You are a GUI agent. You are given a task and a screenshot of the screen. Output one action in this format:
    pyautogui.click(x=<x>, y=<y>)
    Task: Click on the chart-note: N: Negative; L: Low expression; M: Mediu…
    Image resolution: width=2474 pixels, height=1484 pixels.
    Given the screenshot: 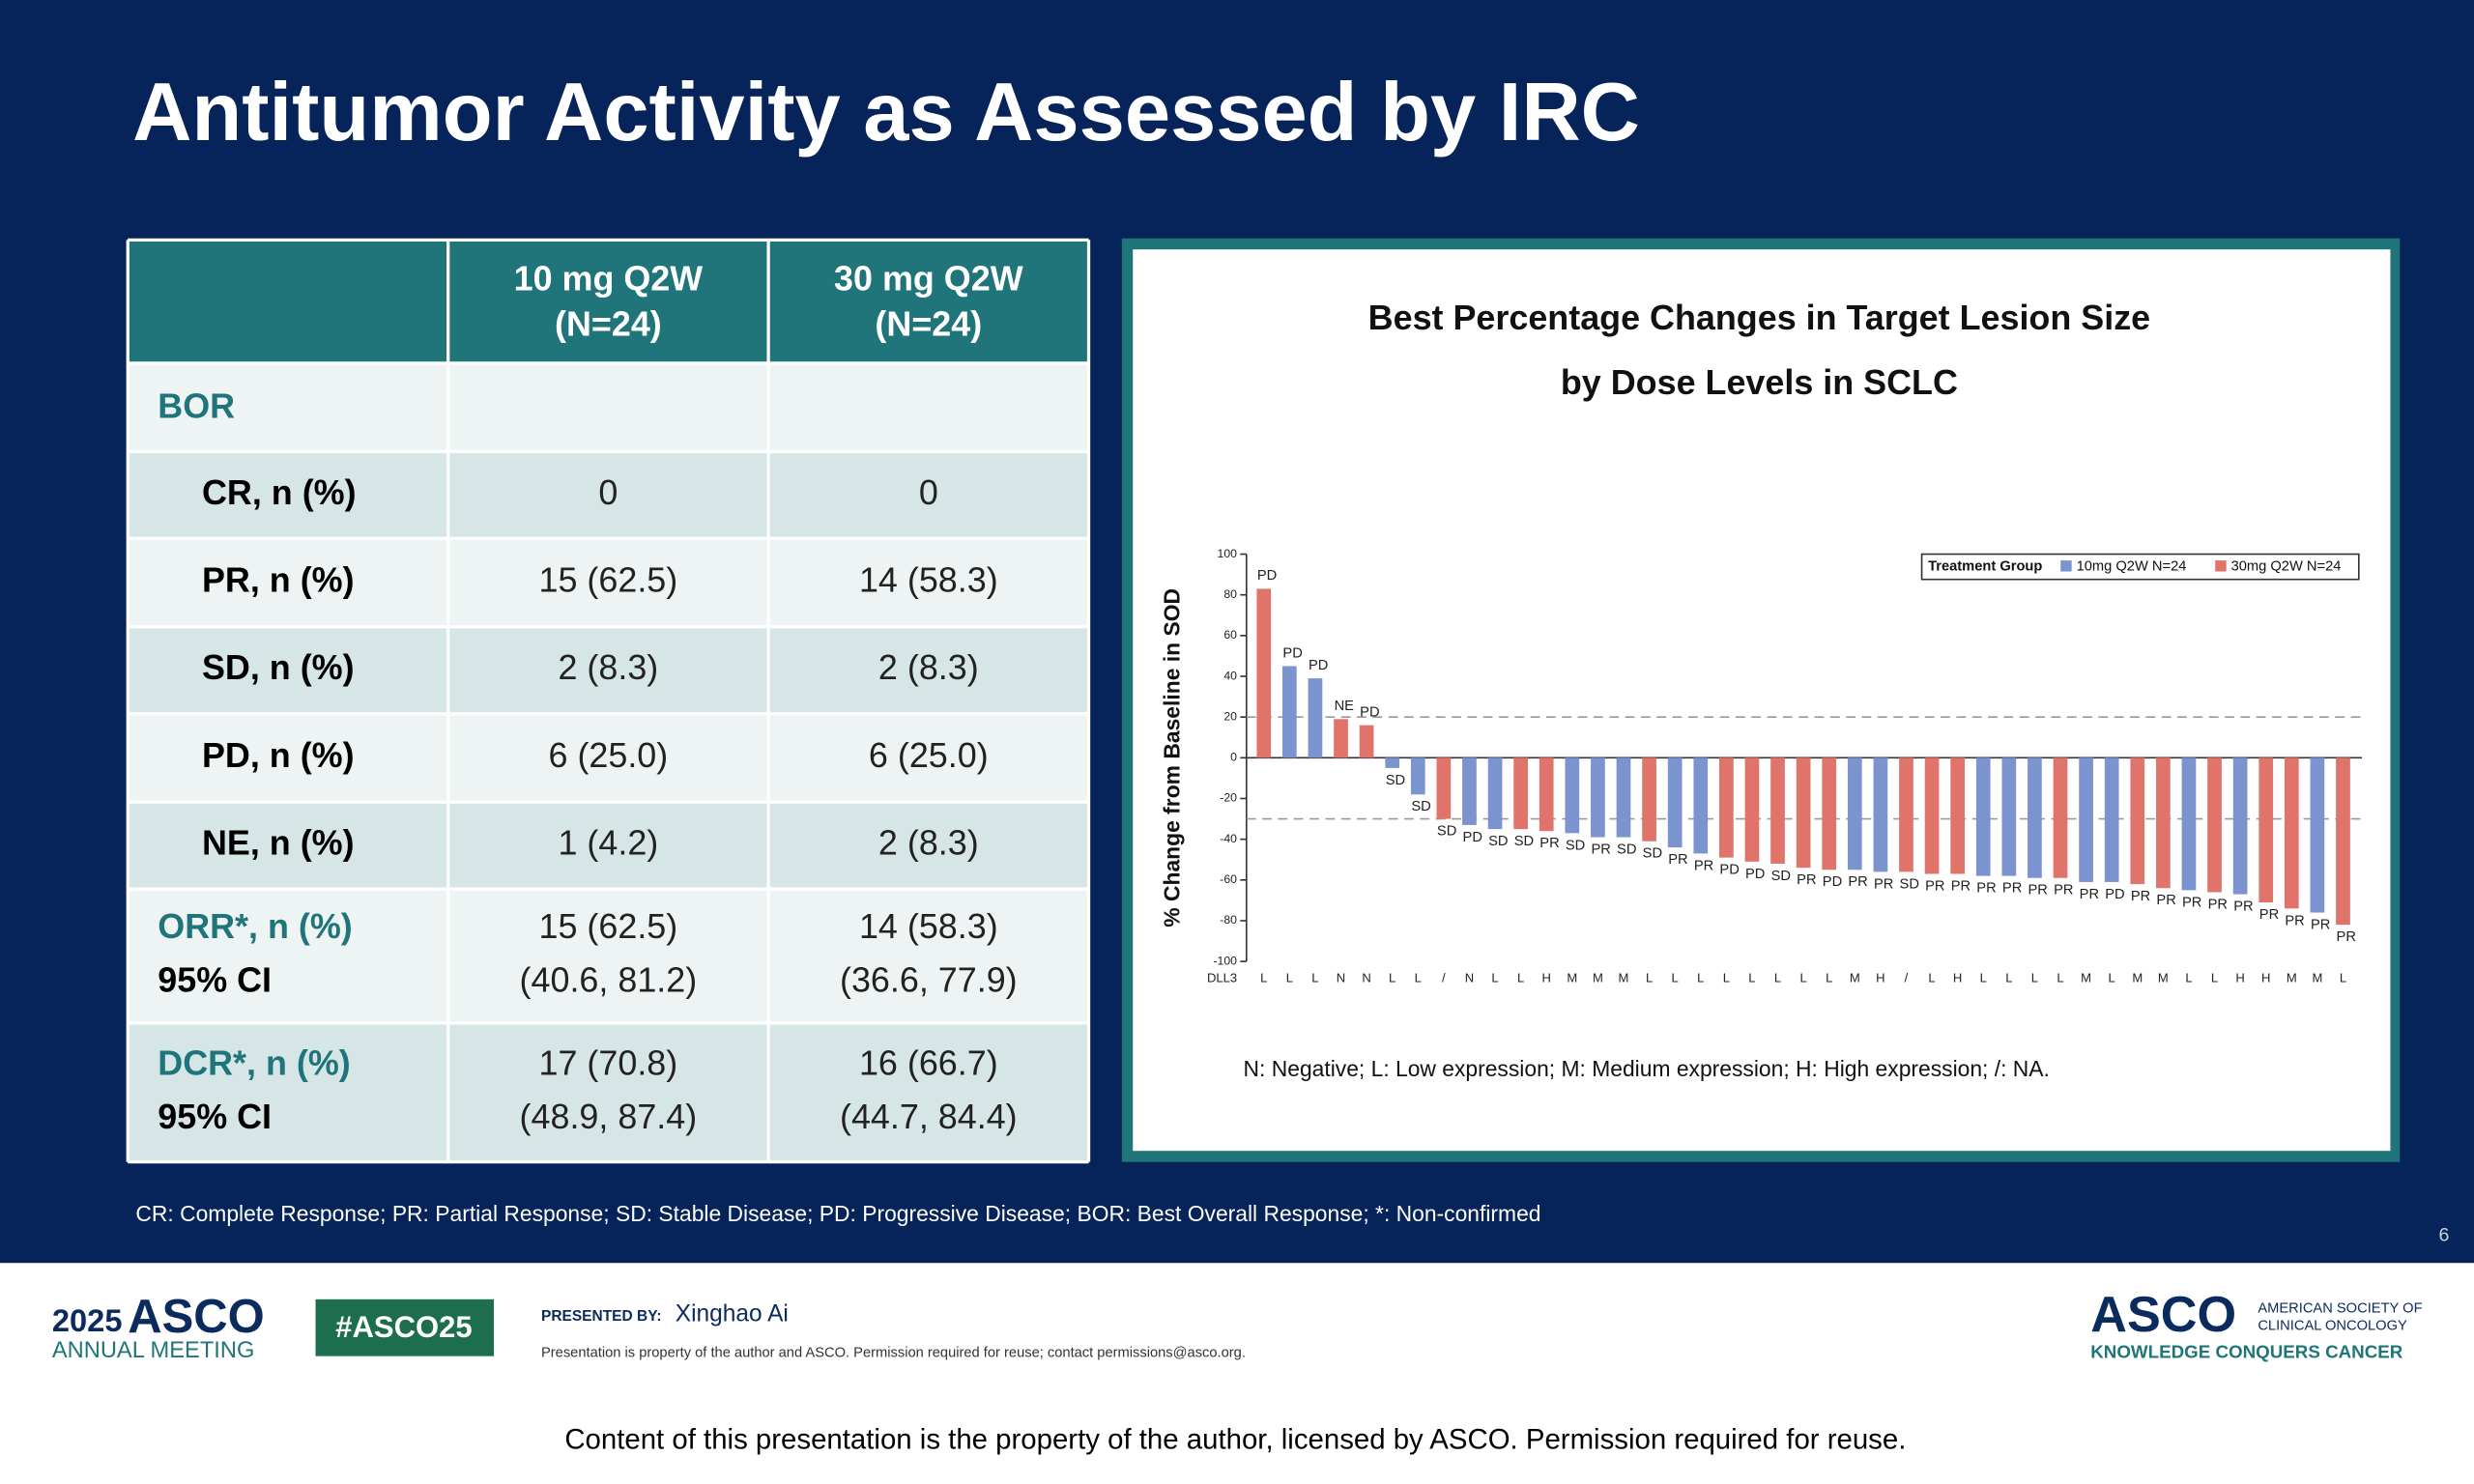 What is the action you would take?
    pyautogui.click(x=1647, y=1069)
    